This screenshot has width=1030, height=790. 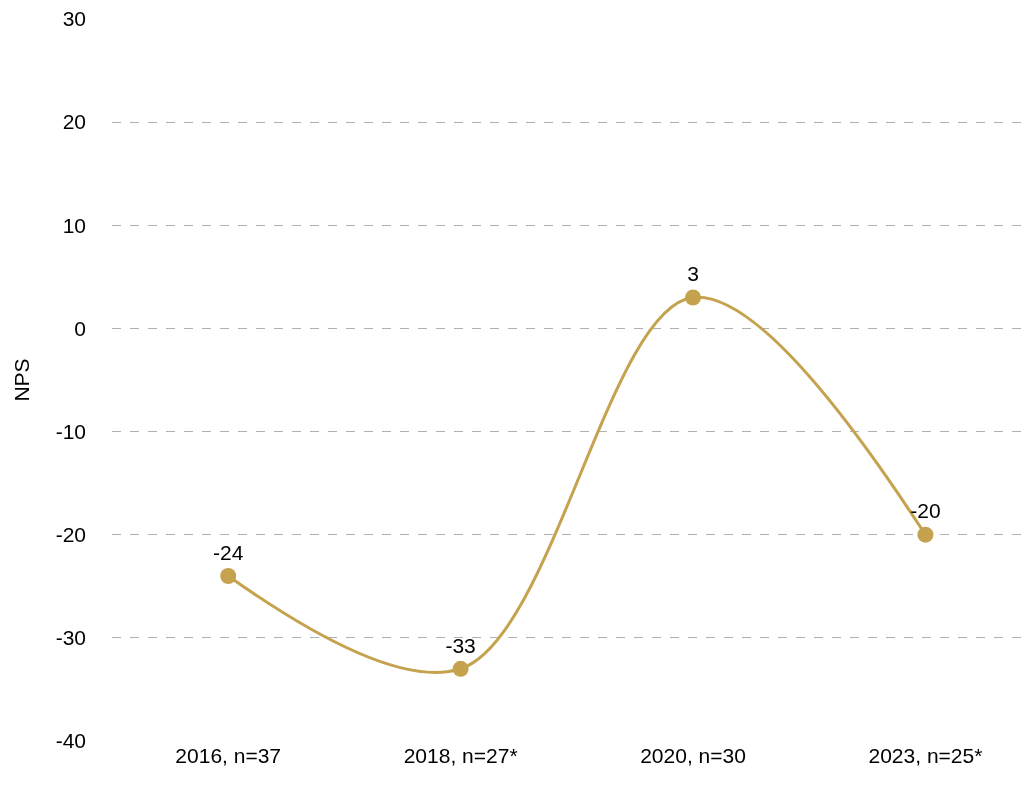 What do you see at coordinates (693, 274) in the screenshot?
I see `data-label: 3` at bounding box center [693, 274].